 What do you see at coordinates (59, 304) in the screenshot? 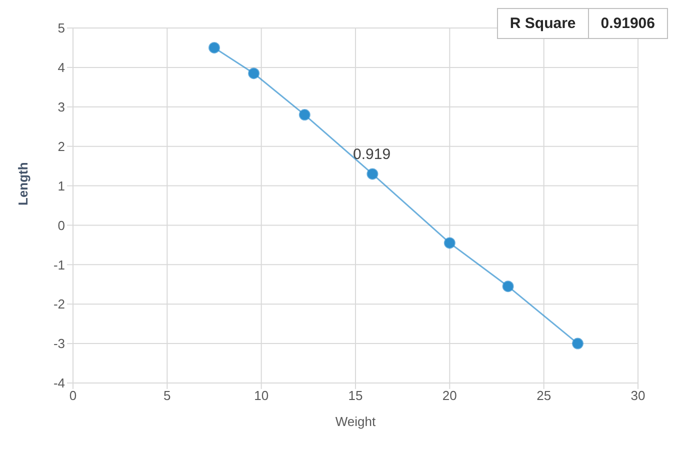
I see `y-tick-label: -2` at bounding box center [59, 304].